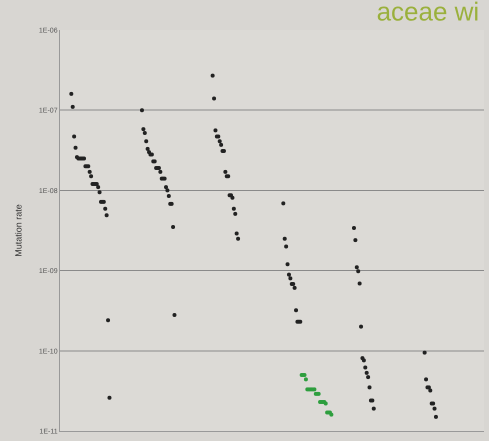  I want to click on y-axis-title: Mutation rate, so click(18, 230).